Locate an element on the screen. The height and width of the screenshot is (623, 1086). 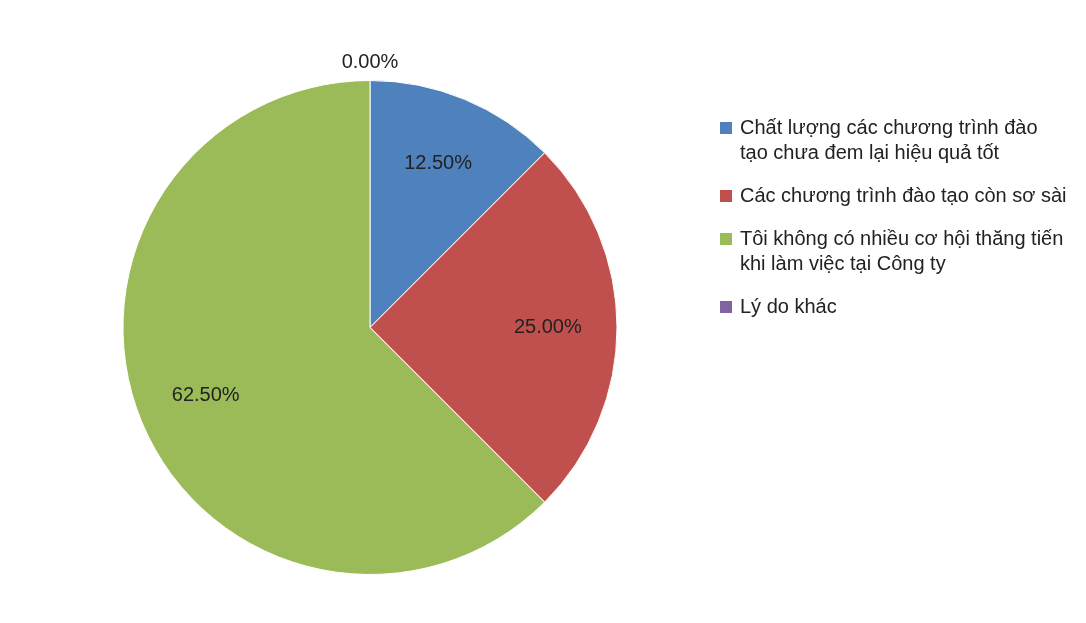
text: 0.00% is located at coordinates (370, 61).